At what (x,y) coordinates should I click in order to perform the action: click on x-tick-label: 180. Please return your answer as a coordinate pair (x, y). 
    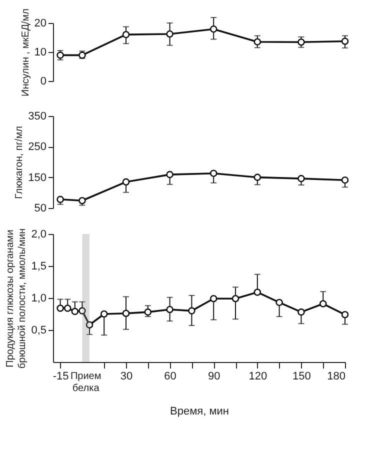
    Looking at the image, I should click on (336, 376).